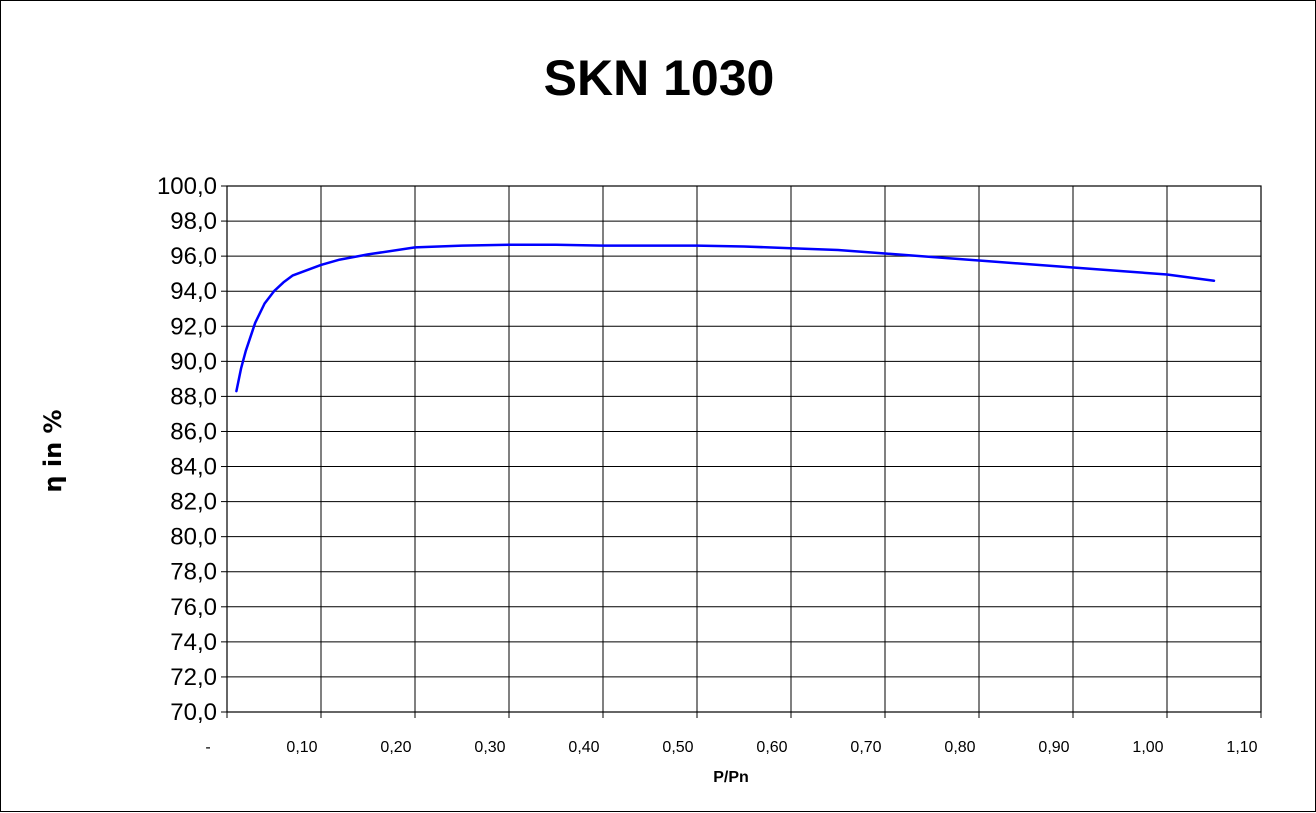 The image size is (1316, 813). Describe the element at coordinates (193, 467) in the screenshot. I see `y-tick-label: 84,0` at that location.